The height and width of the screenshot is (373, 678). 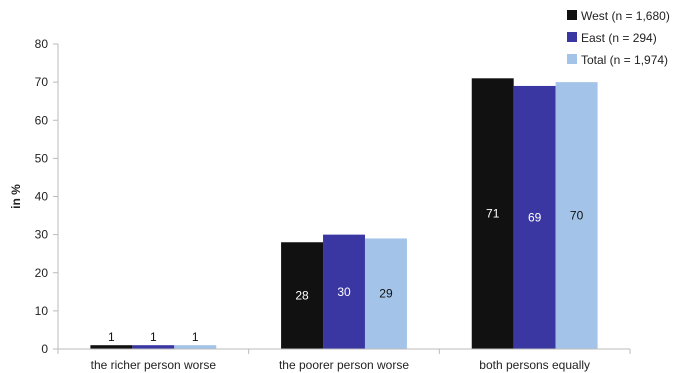 What do you see at coordinates (42, 82) in the screenshot?
I see `y-tick-label: 70` at bounding box center [42, 82].